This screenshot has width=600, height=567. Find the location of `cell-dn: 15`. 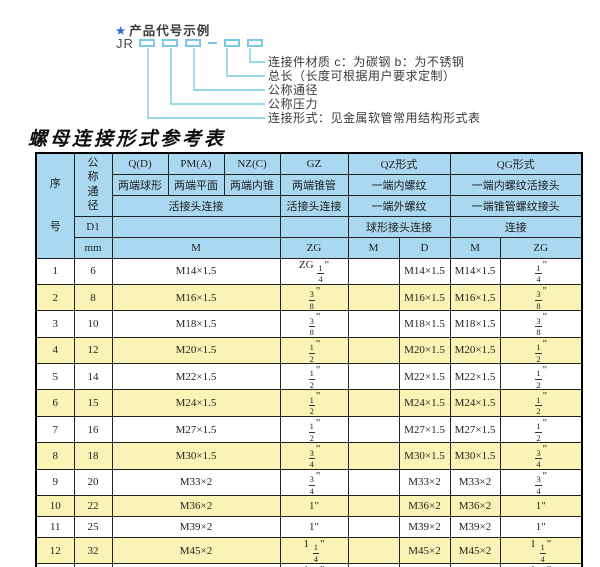

cell-dn: 15 is located at coordinates (93, 403).